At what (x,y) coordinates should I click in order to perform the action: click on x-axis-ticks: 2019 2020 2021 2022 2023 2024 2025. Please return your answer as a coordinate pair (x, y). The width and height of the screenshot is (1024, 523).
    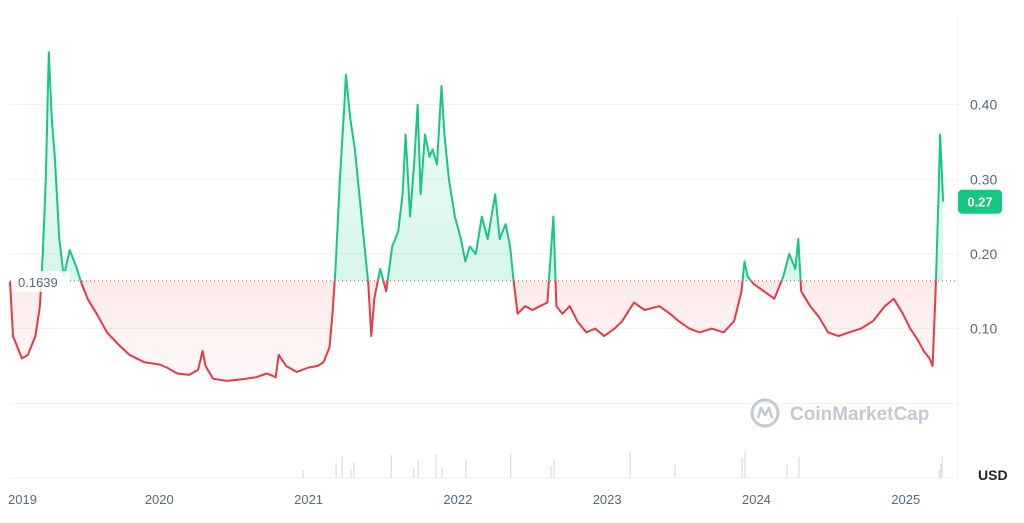
    Looking at the image, I should click on (464, 499).